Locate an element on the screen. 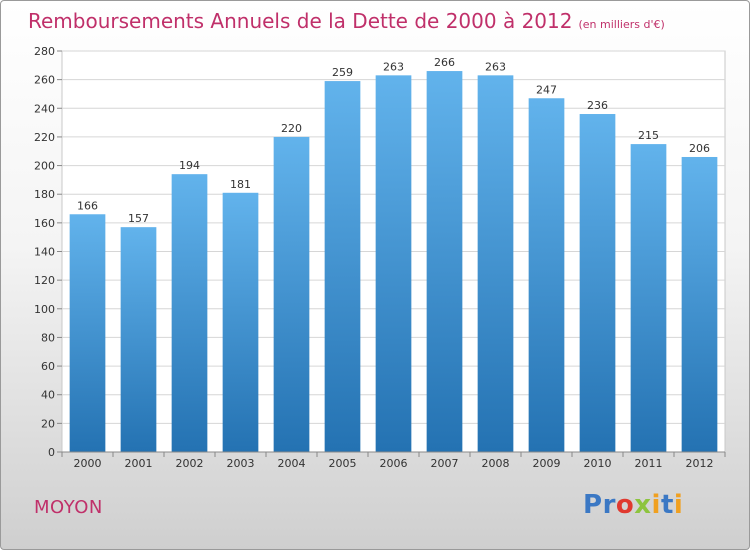  y-tick-label: 260 is located at coordinates (44, 80).